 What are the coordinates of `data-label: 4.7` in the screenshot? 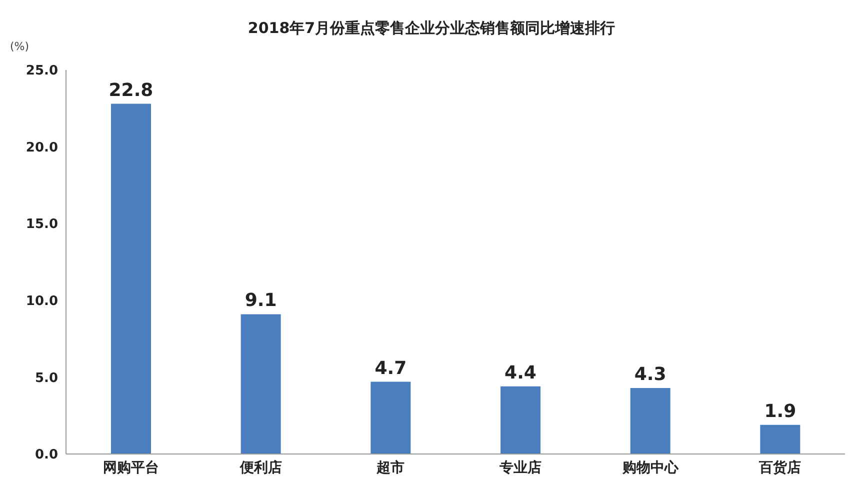 It's located at (390, 368).